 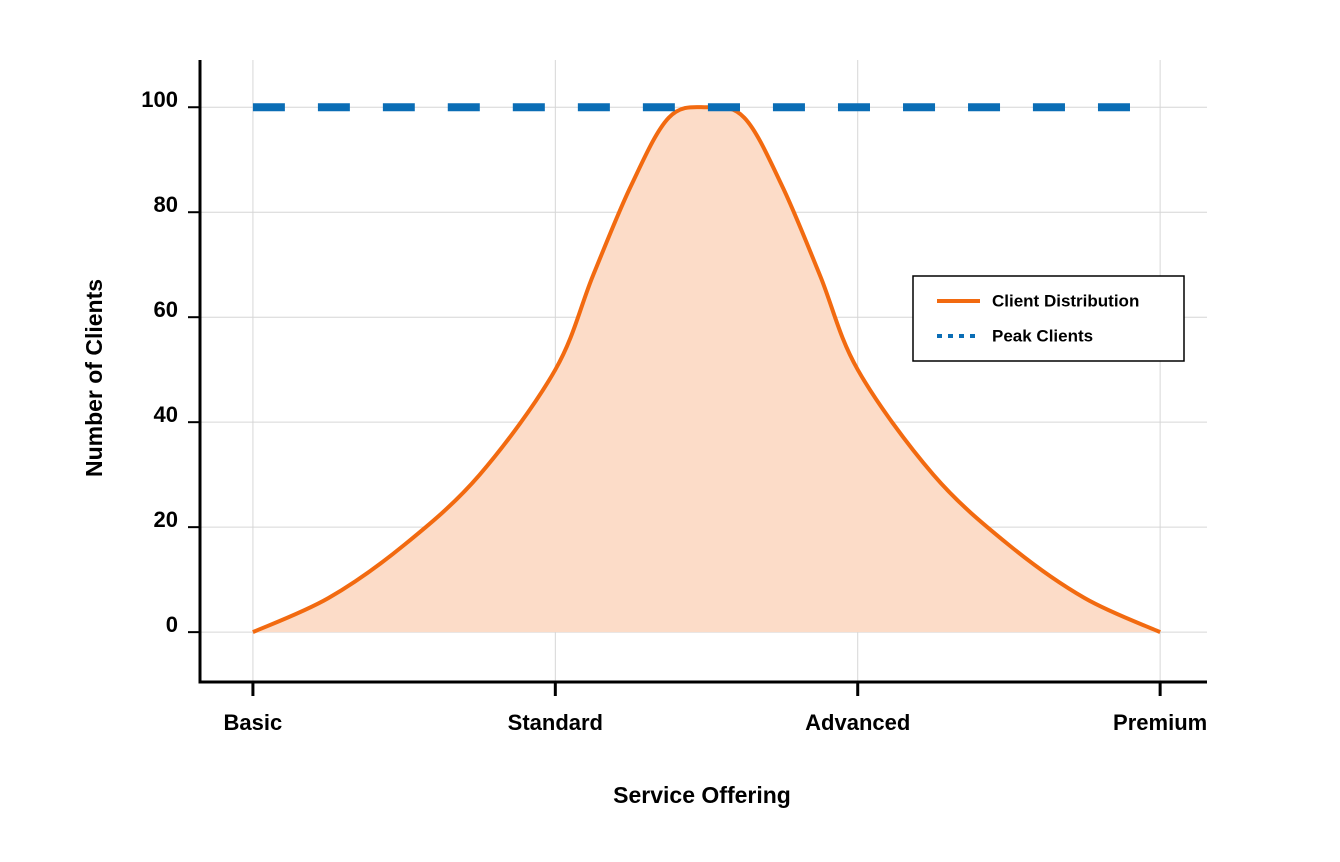 I want to click on y-tick-label: 80, so click(x=166, y=204).